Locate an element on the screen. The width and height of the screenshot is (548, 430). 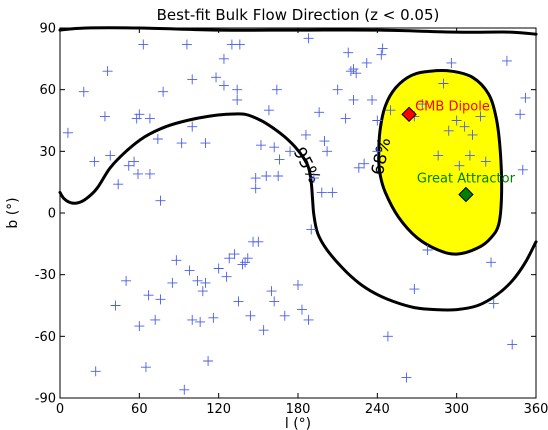
x-tick-label: 180 is located at coordinates (298, 409).